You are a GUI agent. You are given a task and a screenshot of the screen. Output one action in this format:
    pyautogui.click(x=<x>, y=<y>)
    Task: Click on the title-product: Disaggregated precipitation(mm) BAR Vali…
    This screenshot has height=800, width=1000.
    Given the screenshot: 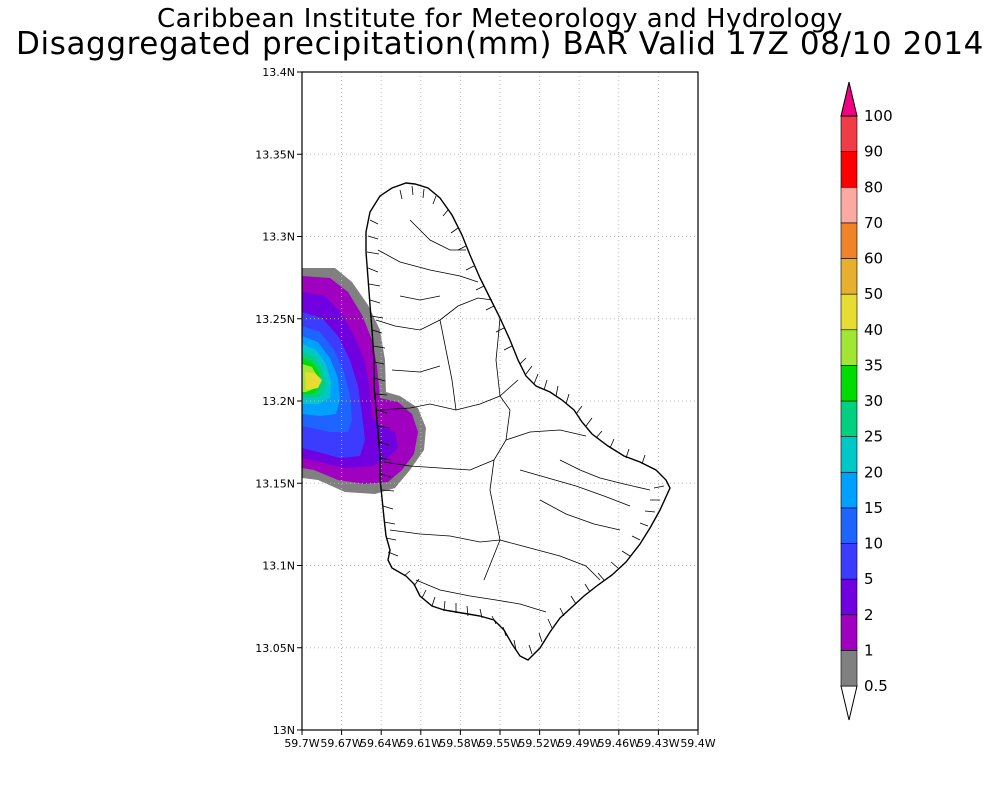 What is the action you would take?
    pyautogui.click(x=500, y=44)
    